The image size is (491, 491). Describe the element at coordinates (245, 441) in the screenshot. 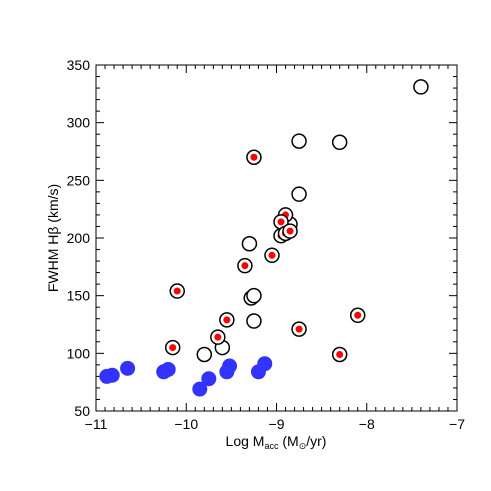

I see `x-label-prefix: Log M` at that location.